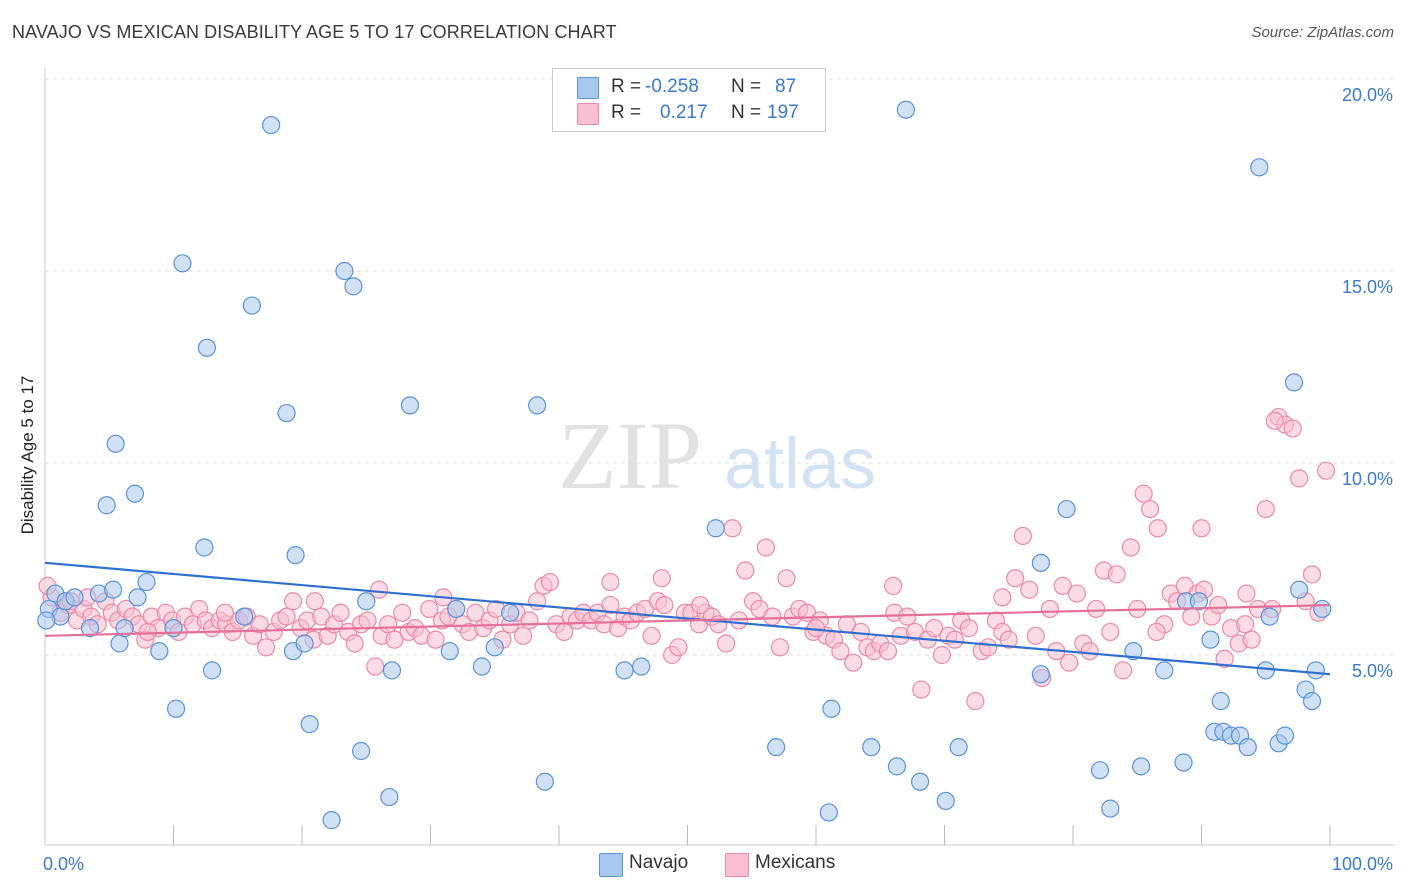  Describe the element at coordinates (1367, 287) in the screenshot. I see `y-tick-label-15: 15.0%` at that location.